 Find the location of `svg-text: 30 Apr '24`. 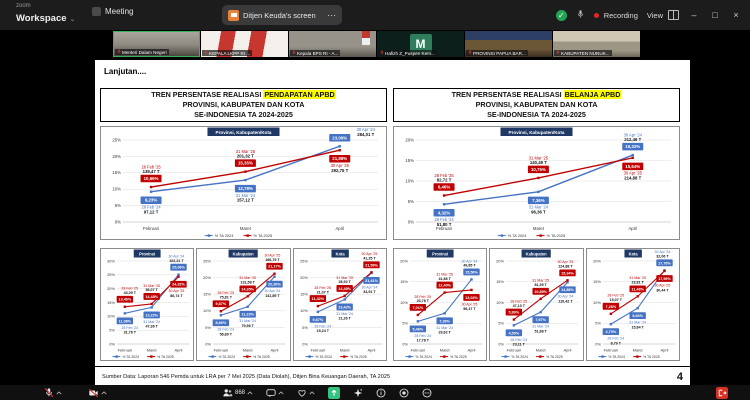

svg-text: 30 Apr '24 is located at coordinates (369, 287).